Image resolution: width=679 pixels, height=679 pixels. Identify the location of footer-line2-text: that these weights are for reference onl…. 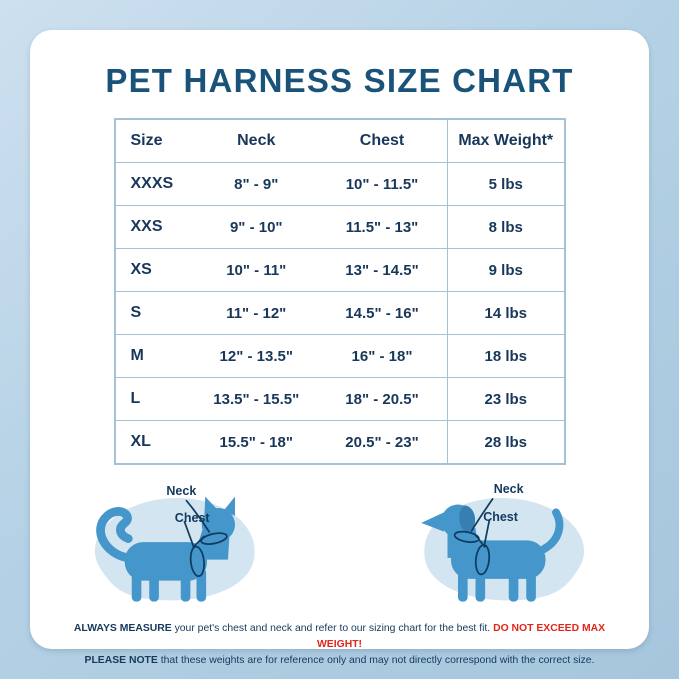
(376, 661).